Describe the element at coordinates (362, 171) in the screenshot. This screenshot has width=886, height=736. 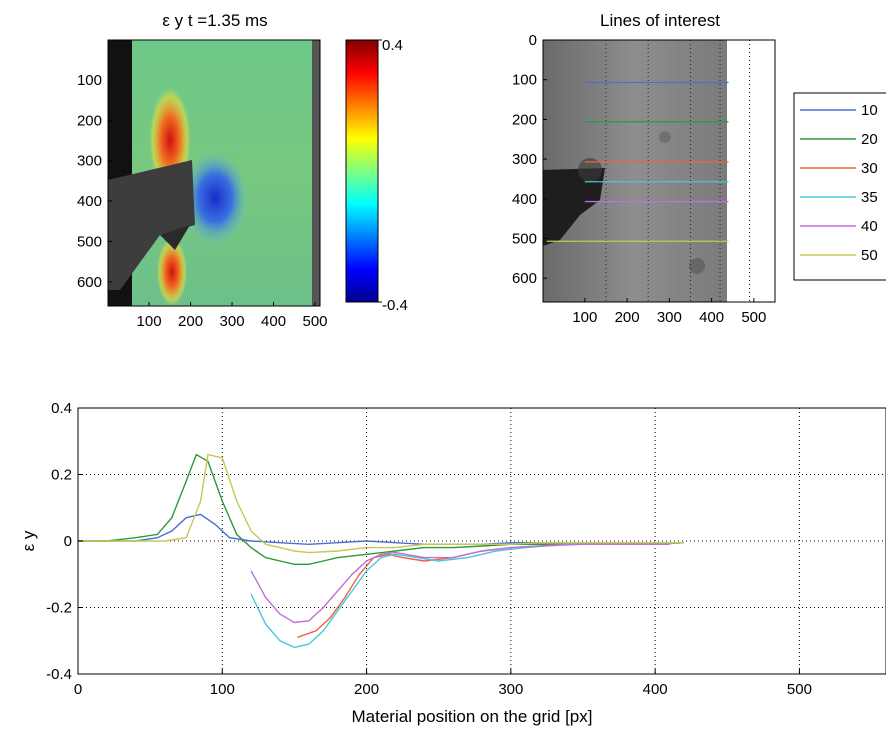
I see `colorbar` at that location.